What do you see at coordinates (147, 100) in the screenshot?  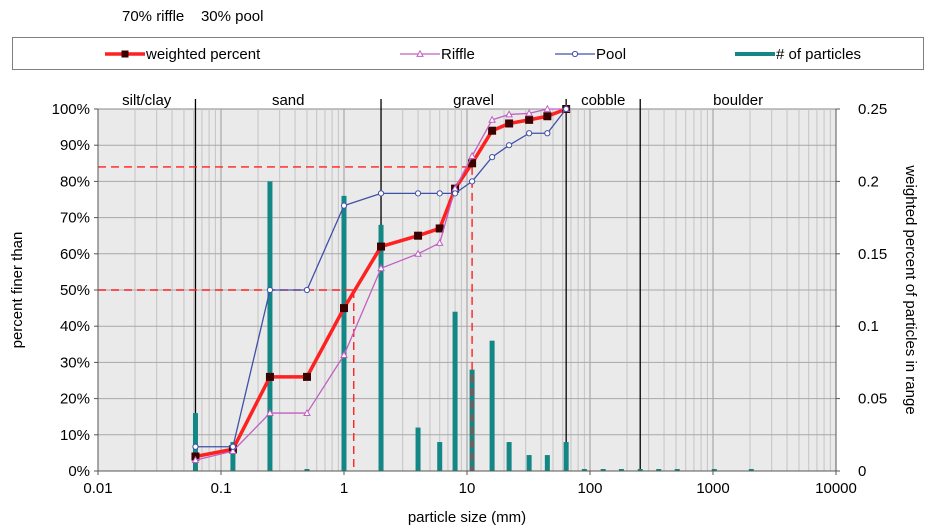 I see `class-label: silt/clay` at bounding box center [147, 100].